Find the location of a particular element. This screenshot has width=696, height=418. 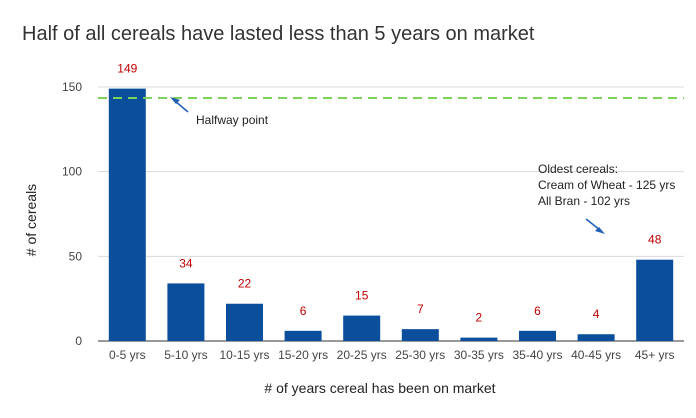

x-tick-label: 20-25 yrs is located at coordinates (362, 355).